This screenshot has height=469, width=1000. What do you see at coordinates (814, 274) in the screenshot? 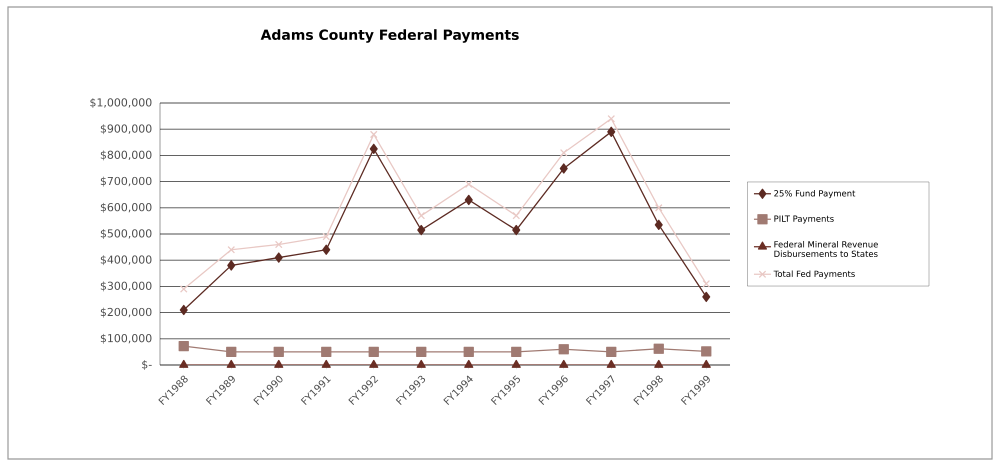
I see `legend-label: Total Fed Payments` at bounding box center [814, 274].